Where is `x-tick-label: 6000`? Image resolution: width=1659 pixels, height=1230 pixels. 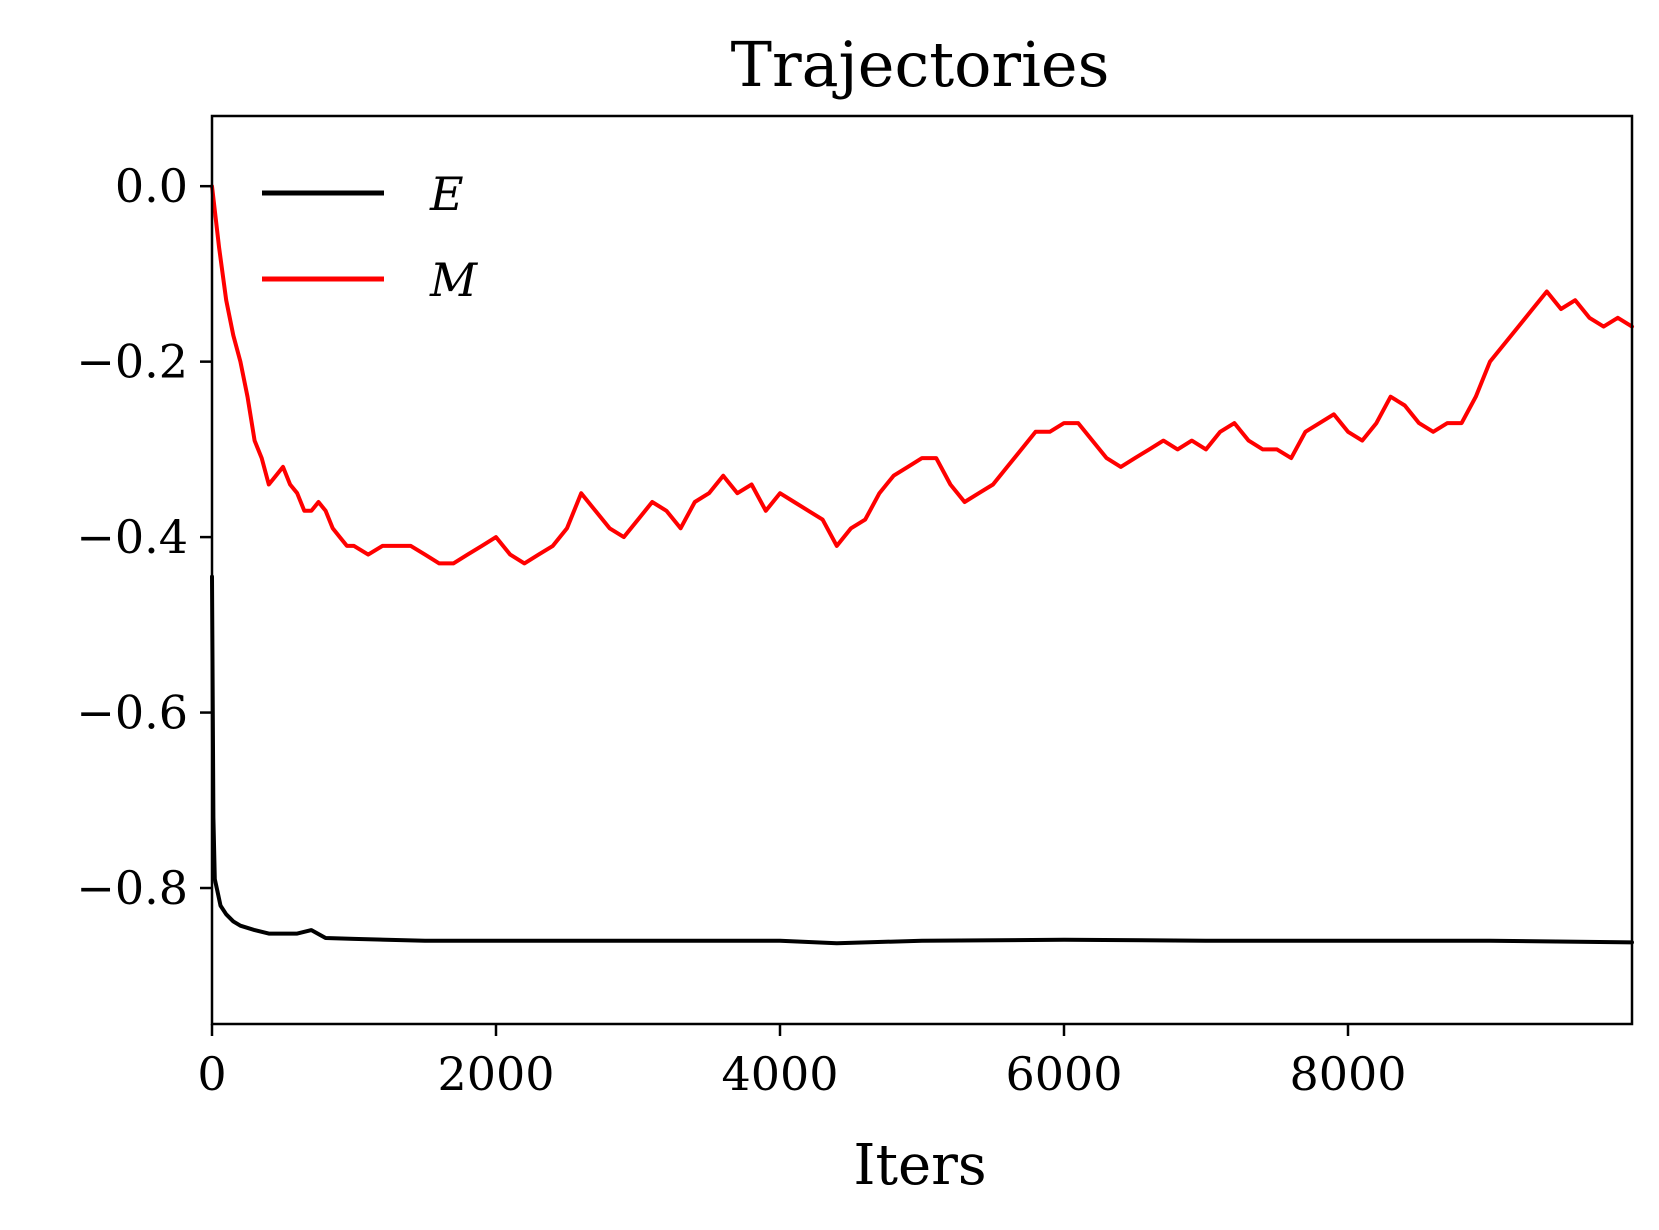
x-tick-label: 6000 is located at coordinates (1063, 1074).